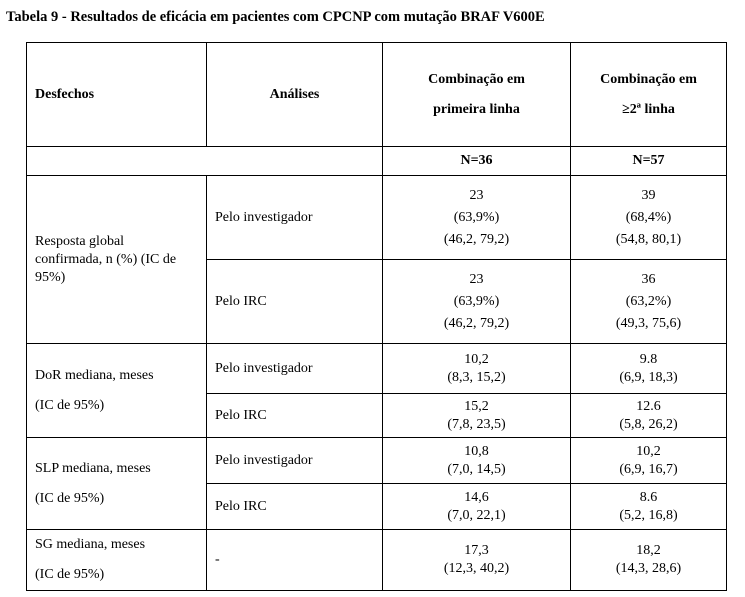  I want to click on header-first-line-l1: Combinação em, so click(476, 79).